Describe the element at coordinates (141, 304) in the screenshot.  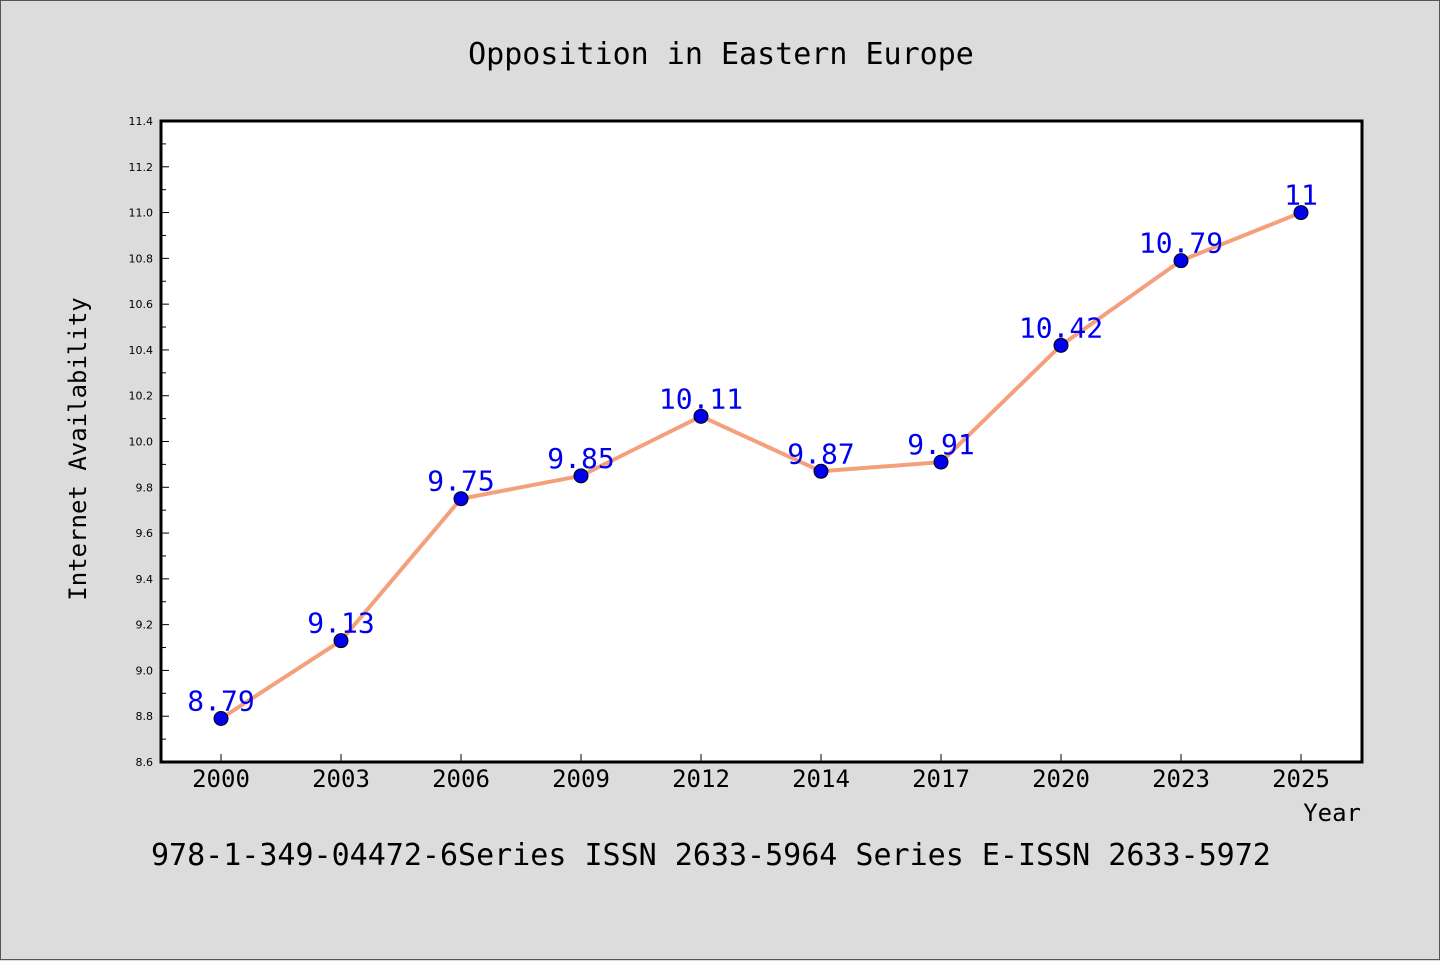
I see `y-tick-label: 10.6` at that location.